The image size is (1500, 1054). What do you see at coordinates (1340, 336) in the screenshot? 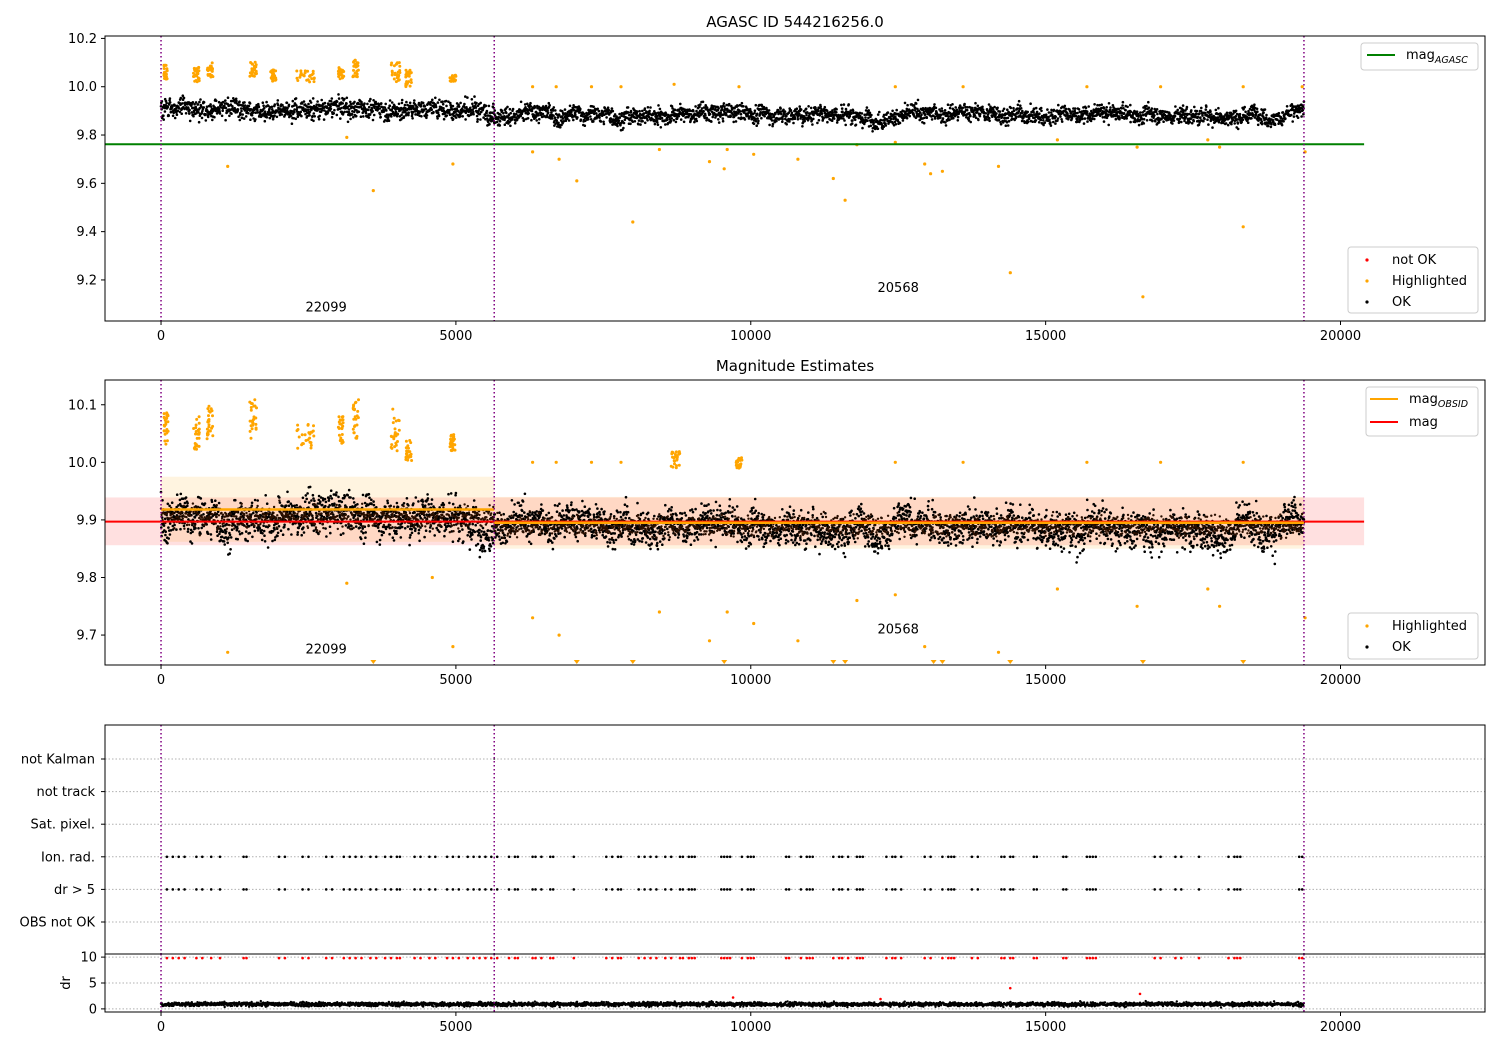
I see `x-tick-label: 20000` at bounding box center [1340, 336].